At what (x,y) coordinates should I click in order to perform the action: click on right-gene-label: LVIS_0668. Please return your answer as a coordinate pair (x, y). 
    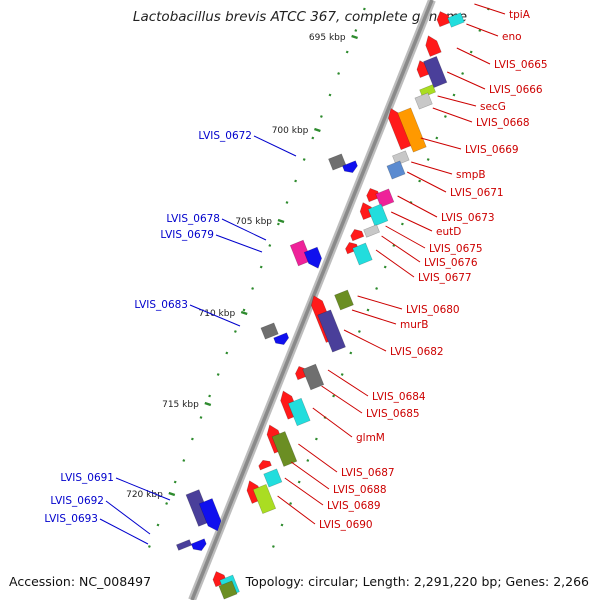
    Looking at the image, I should click on (503, 123).